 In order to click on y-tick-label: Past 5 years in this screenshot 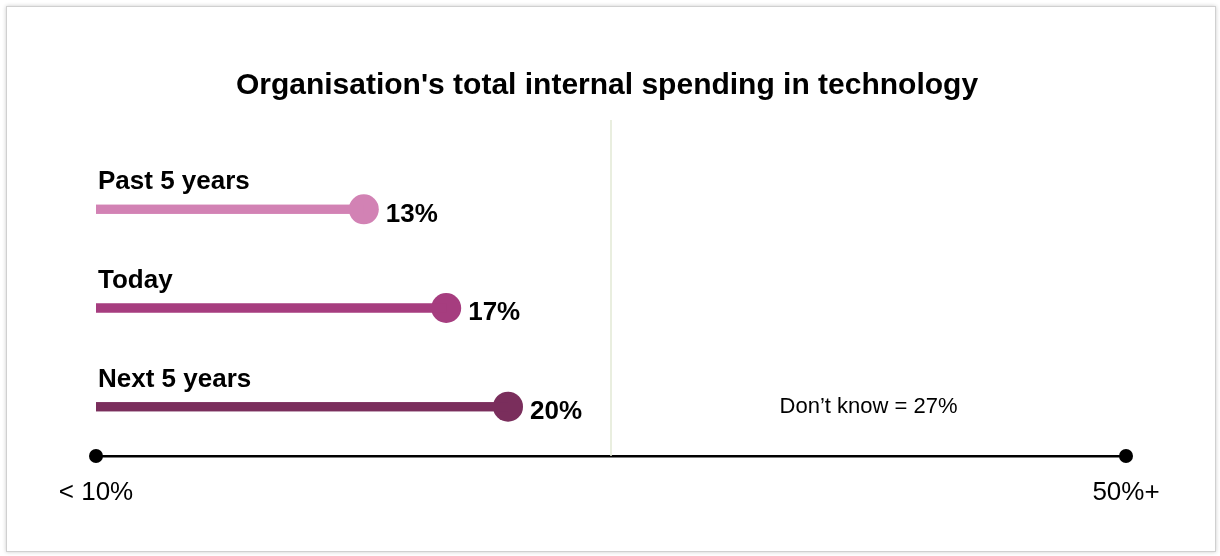, I will do `click(174, 180)`.